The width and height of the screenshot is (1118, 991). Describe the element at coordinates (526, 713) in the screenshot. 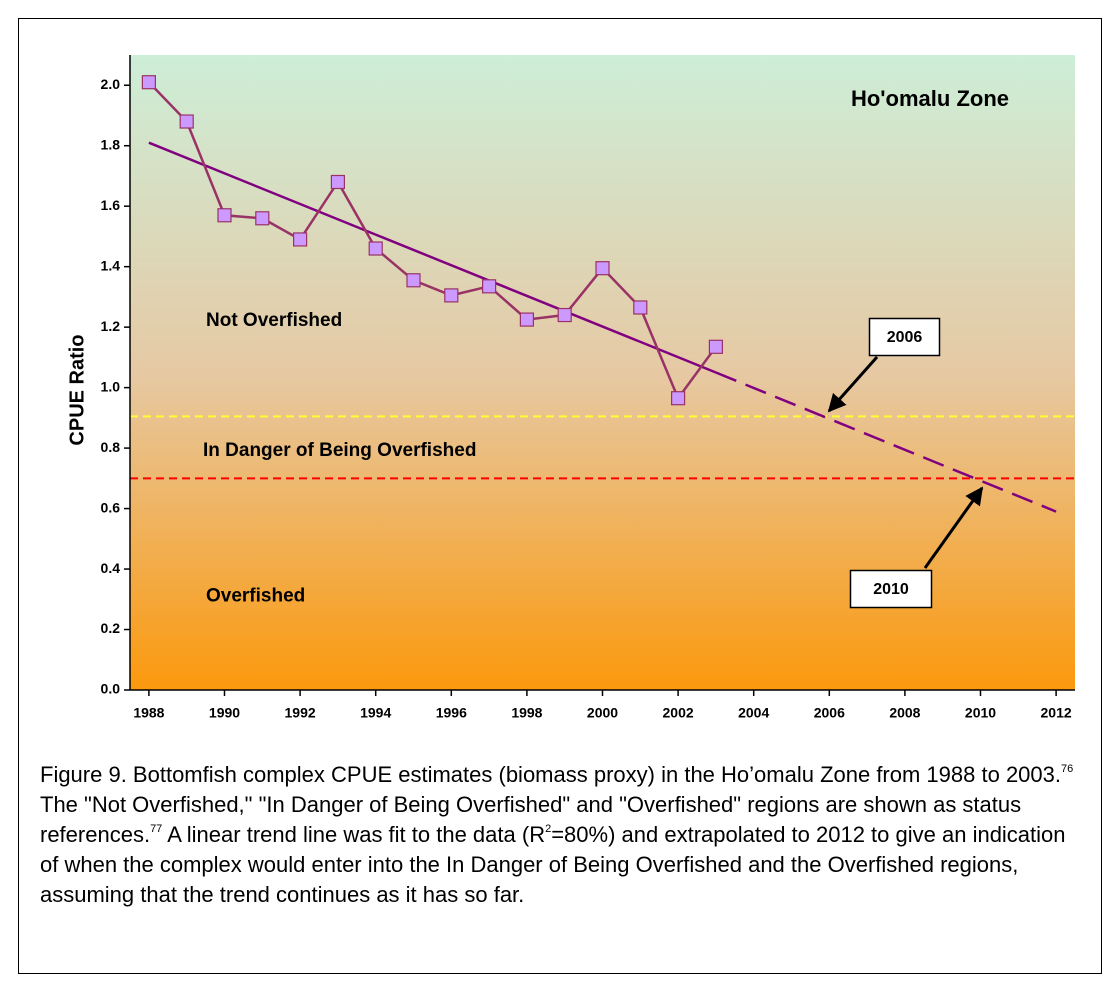

I see `x-tick-label: 1998` at that location.